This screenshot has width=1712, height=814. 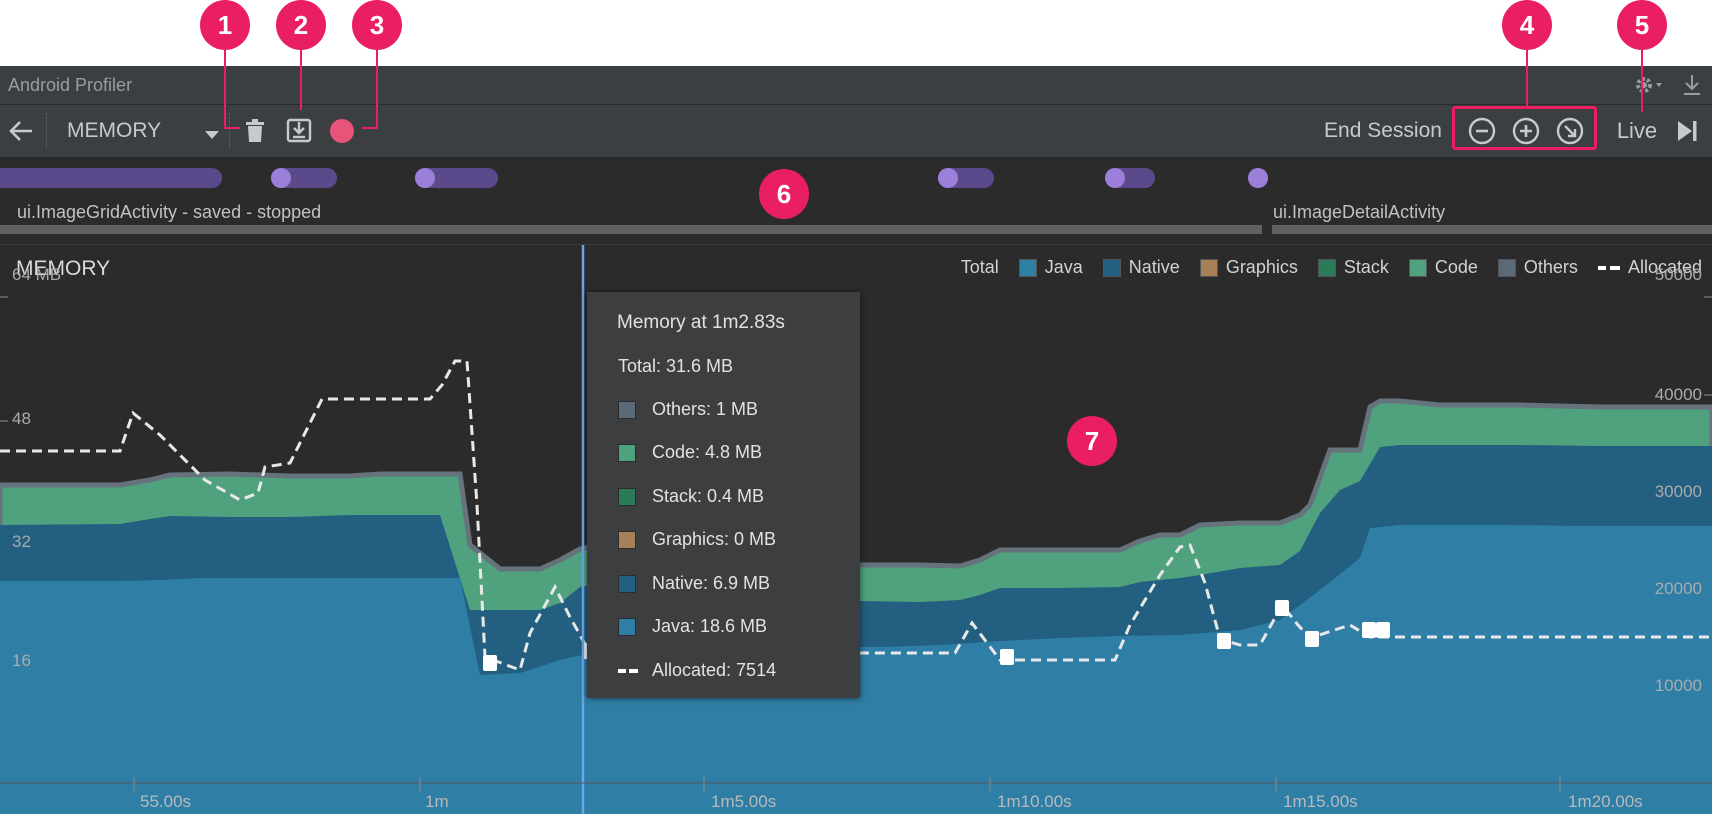 I want to click on reset-zoom-icon, so click(x=1570, y=131).